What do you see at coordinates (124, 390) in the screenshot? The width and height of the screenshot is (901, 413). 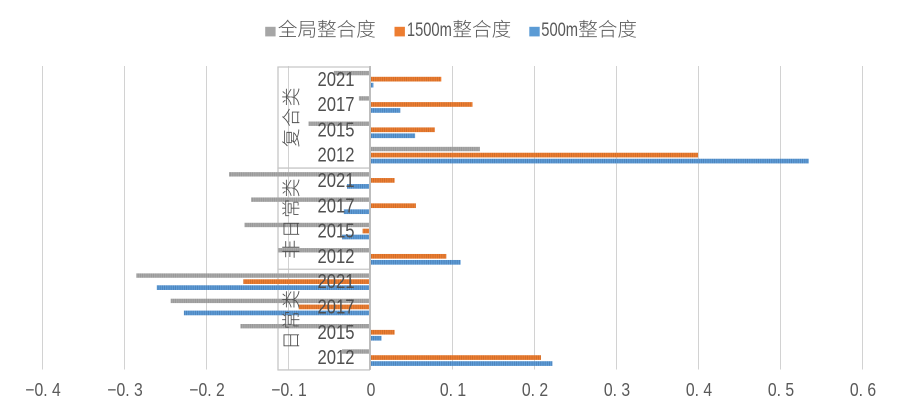 I see `svg-text: −0. 3` at bounding box center [124, 390].